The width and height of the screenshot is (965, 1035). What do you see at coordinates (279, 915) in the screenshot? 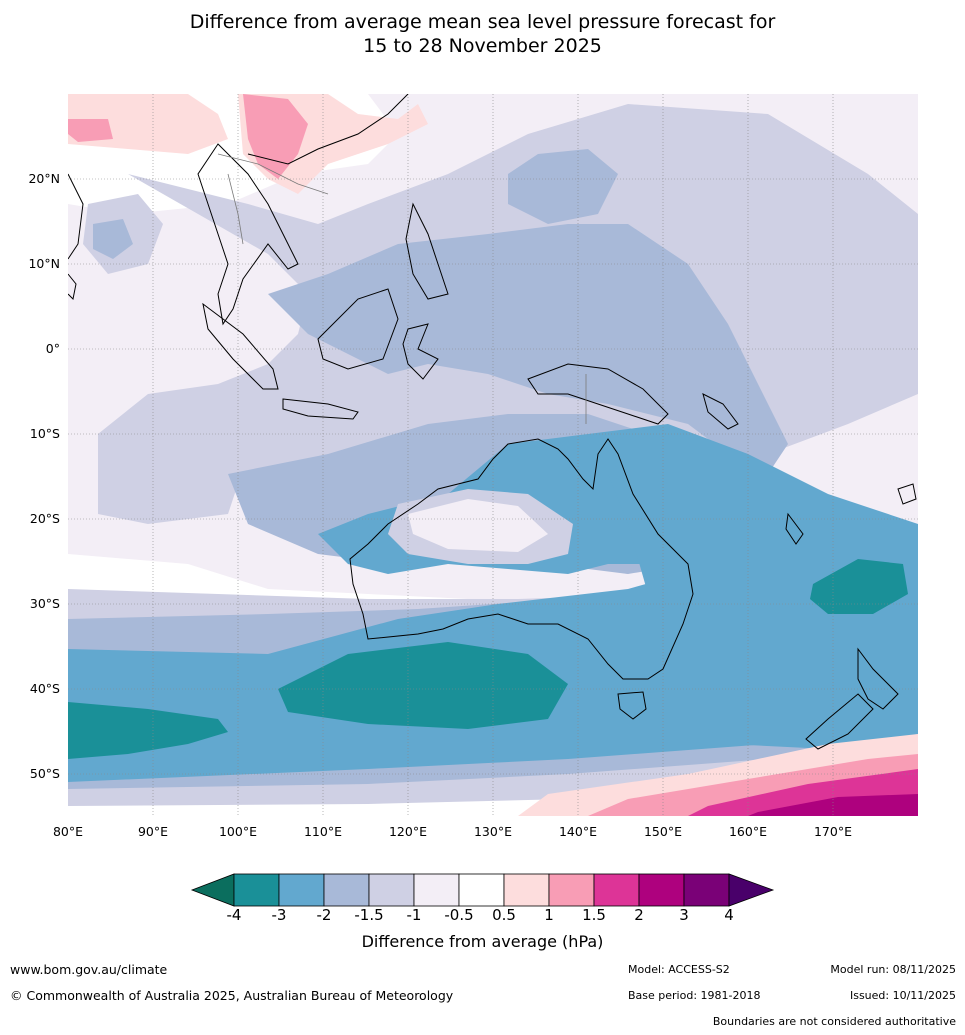
I see `colorbar-tick: -3` at bounding box center [279, 915].